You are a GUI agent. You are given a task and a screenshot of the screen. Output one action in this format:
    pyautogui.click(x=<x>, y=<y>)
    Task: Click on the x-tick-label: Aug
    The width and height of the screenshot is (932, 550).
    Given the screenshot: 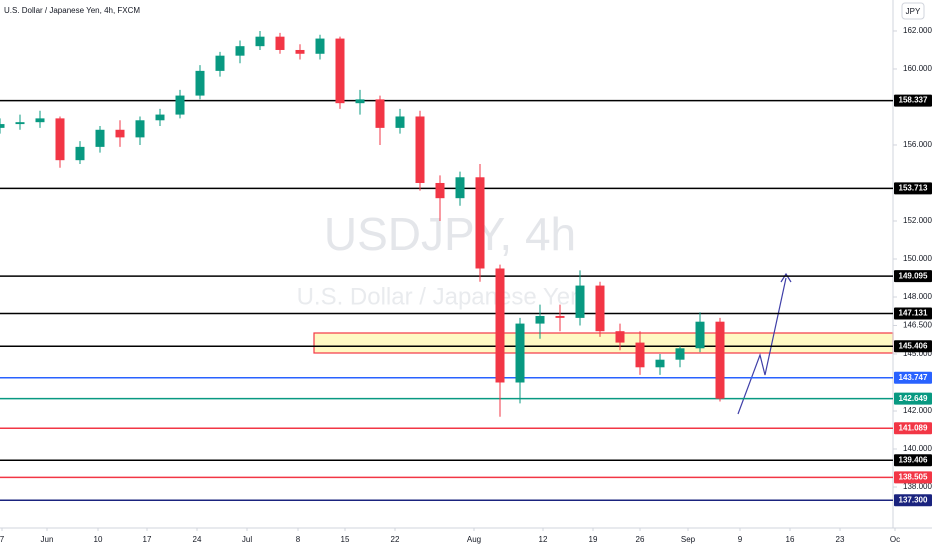 What is the action you would take?
    pyautogui.click(x=474, y=539)
    